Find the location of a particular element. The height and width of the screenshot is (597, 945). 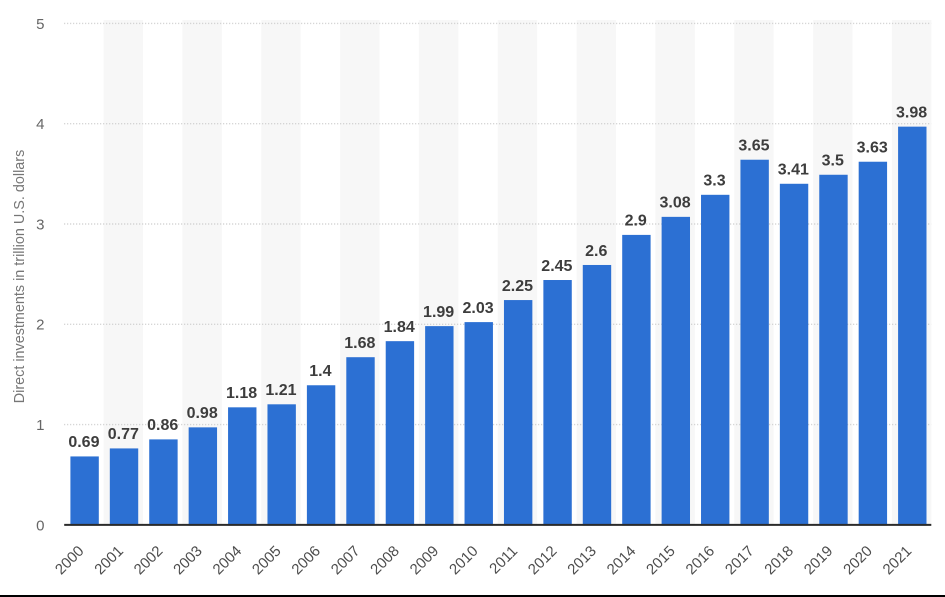

svg-text: 0.98 is located at coordinates (202, 413).